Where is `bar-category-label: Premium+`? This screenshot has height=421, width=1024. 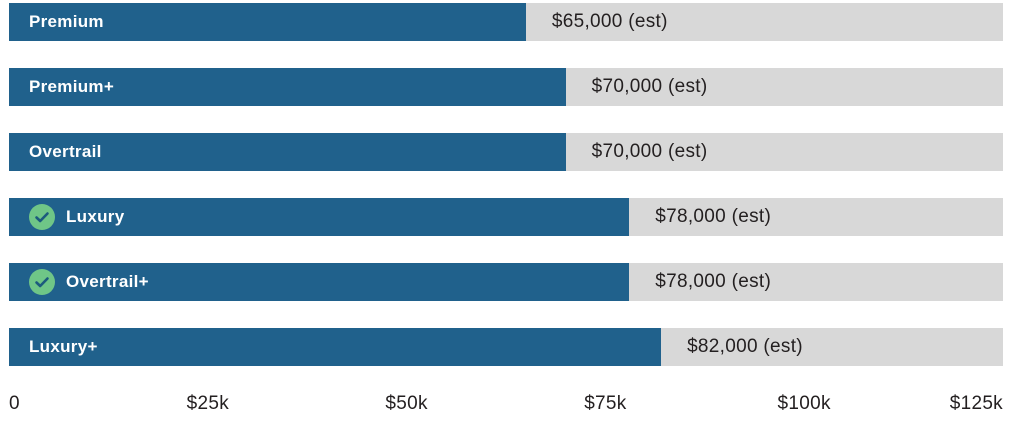 bar-category-label: Premium+ is located at coordinates (72, 86).